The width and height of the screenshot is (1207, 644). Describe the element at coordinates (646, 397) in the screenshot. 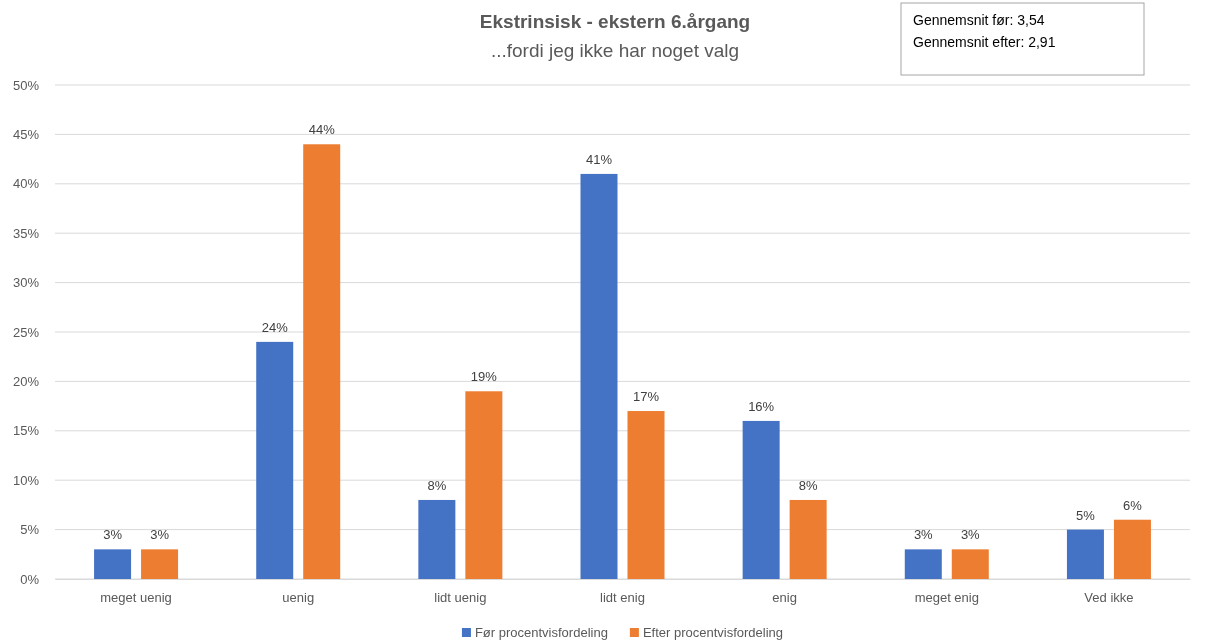

I see `data-label: 17%` at that location.